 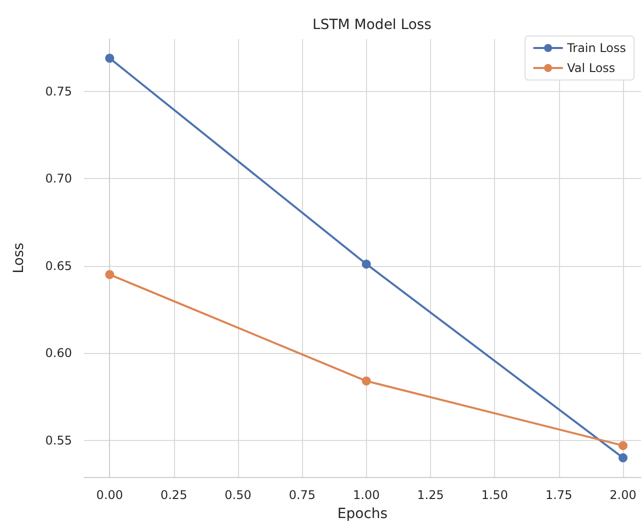 What do you see at coordinates (58, 91) in the screenshot?
I see `y-tick-label: 0.75` at bounding box center [58, 91].